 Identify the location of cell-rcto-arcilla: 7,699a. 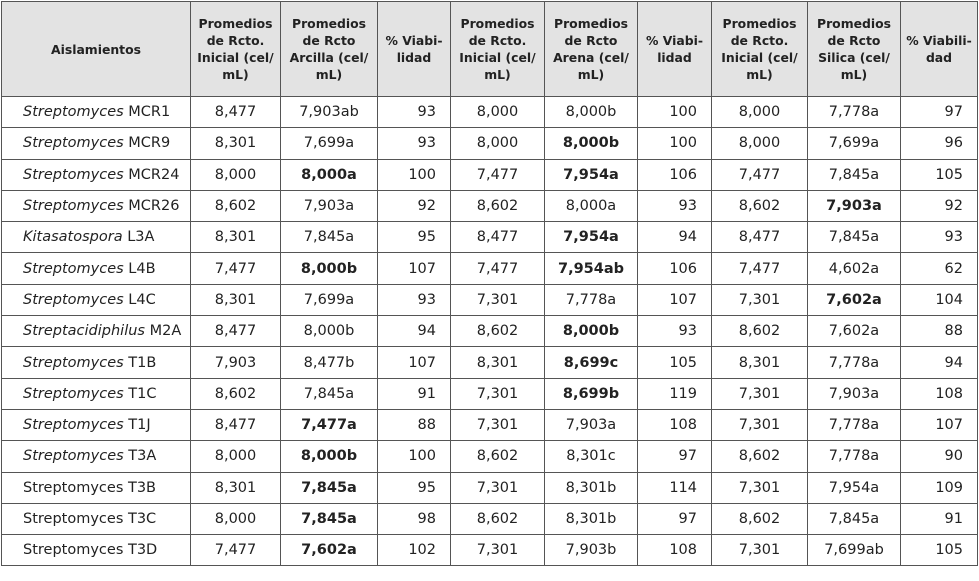
(329, 143).